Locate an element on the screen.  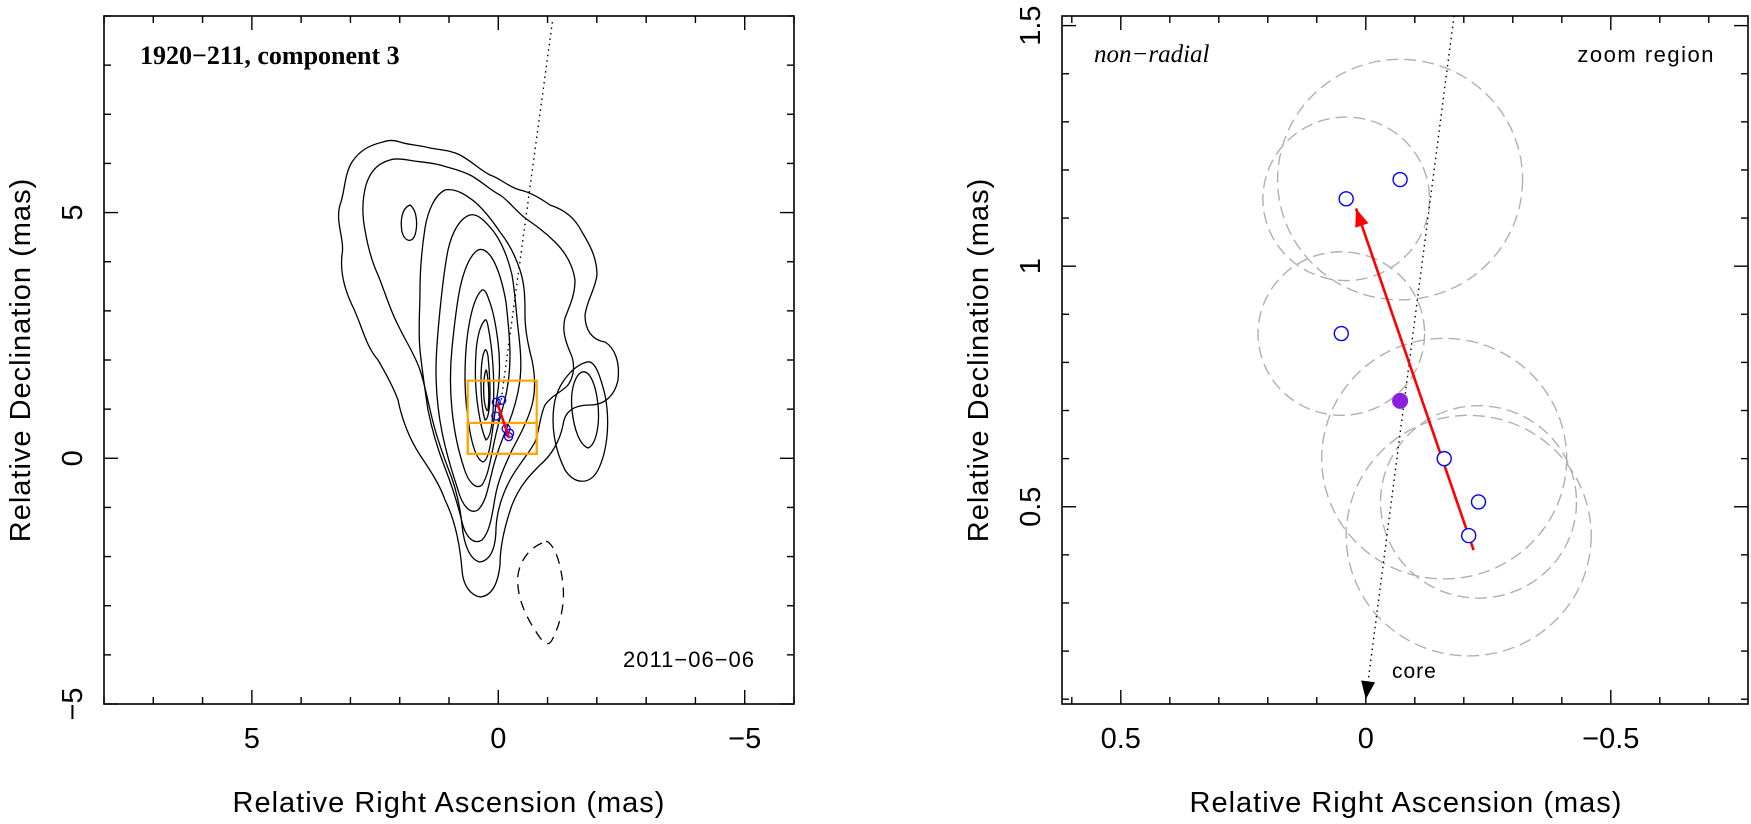
left-date-label: 2011−06−06 is located at coordinates (689, 659).